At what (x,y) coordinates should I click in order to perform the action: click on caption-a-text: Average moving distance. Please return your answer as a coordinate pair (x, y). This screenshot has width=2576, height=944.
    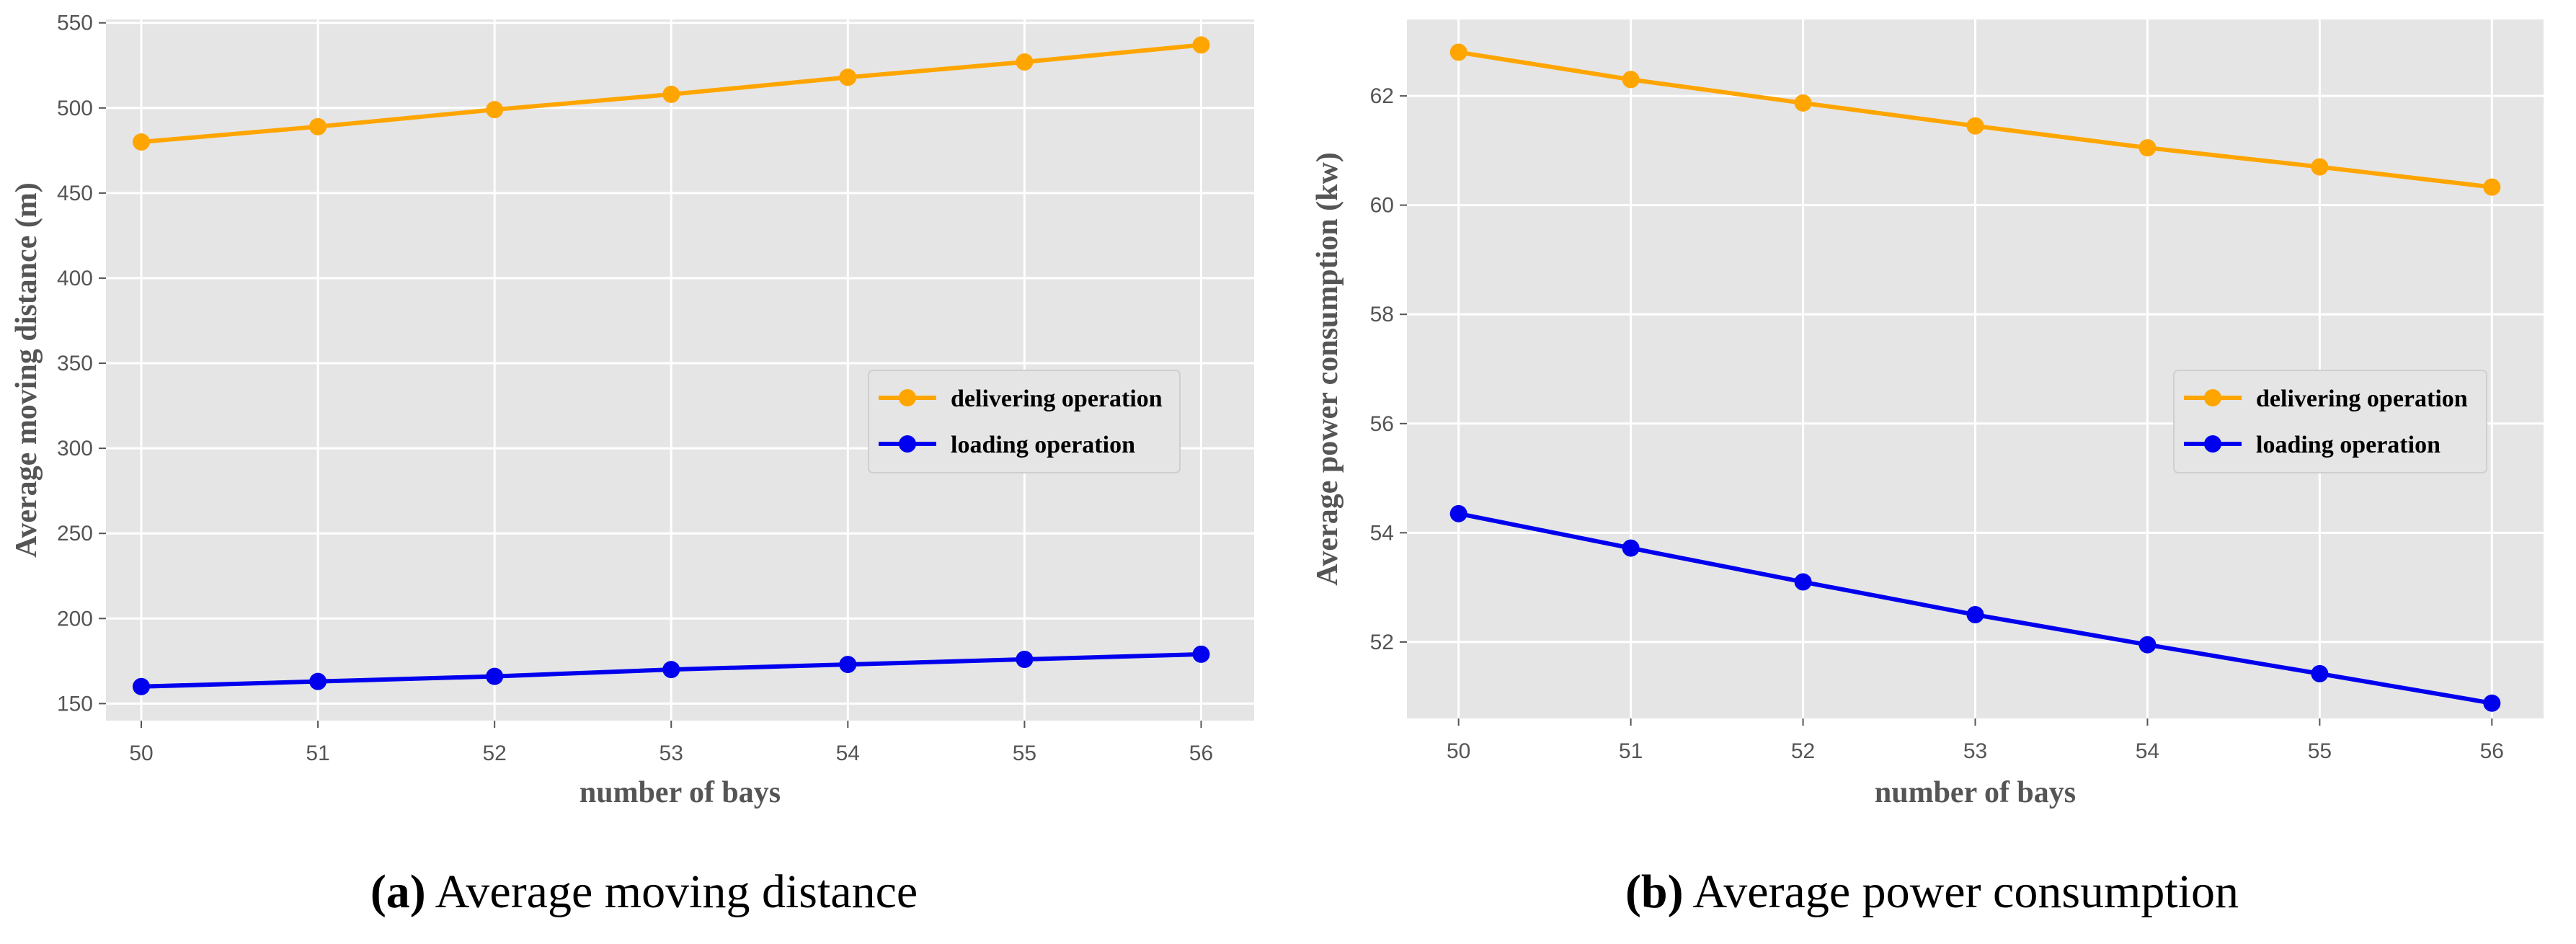
    Looking at the image, I should click on (676, 891).